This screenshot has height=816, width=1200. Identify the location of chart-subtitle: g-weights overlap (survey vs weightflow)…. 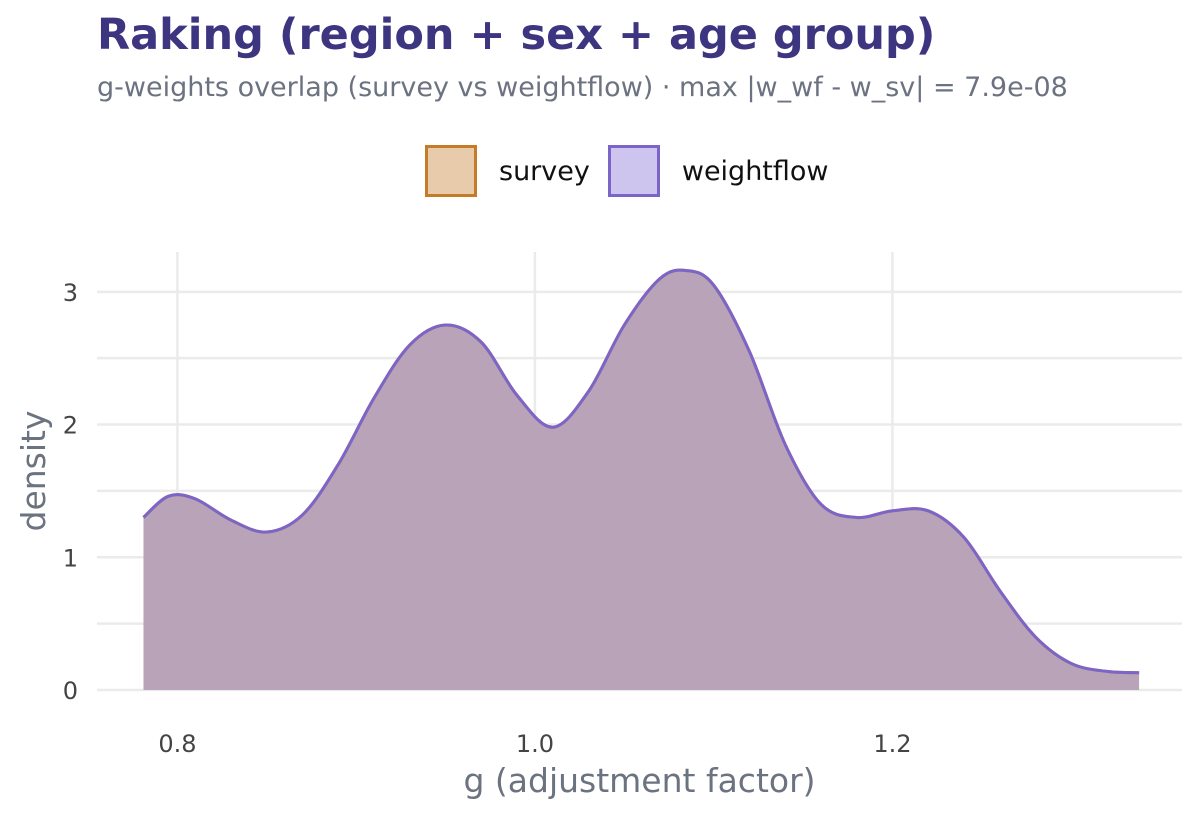
(582, 87).